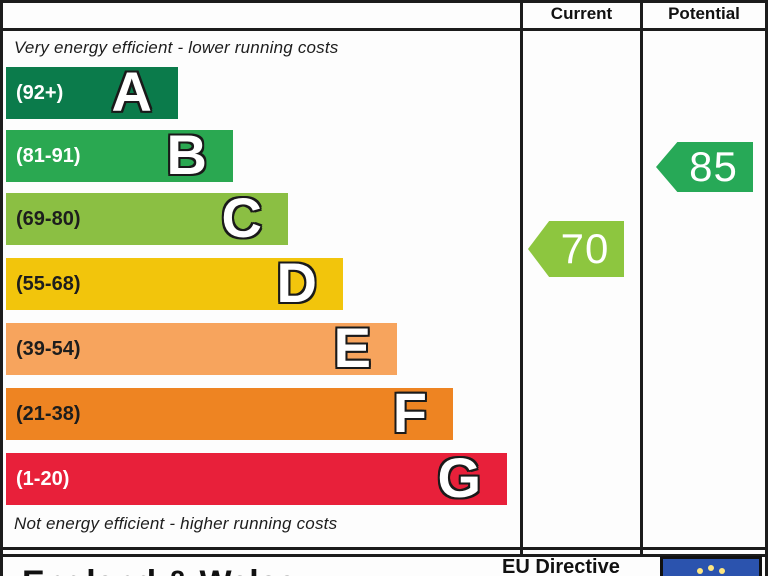 This screenshot has height=576, width=768. I want to click on band-g-range: (1-20), so click(43, 478).